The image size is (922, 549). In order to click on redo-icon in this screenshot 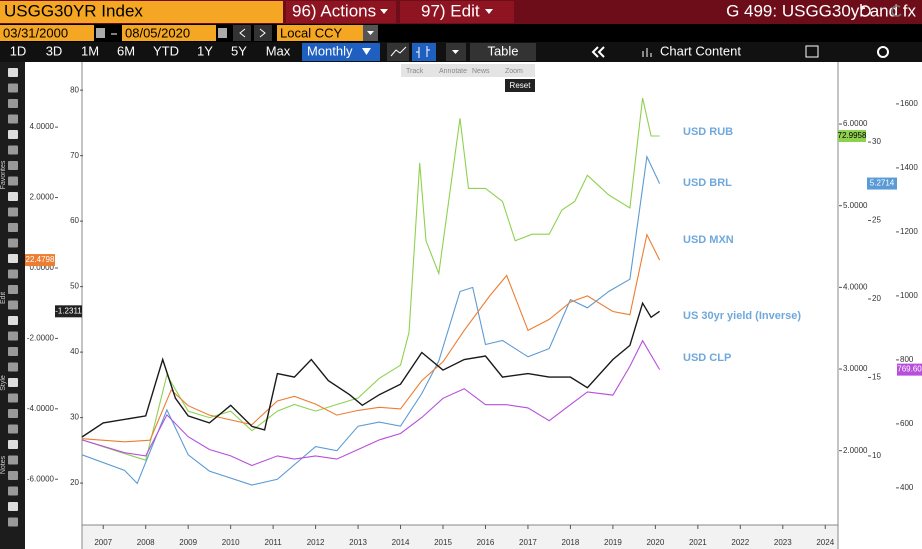, I will do `click(896, 11)`.